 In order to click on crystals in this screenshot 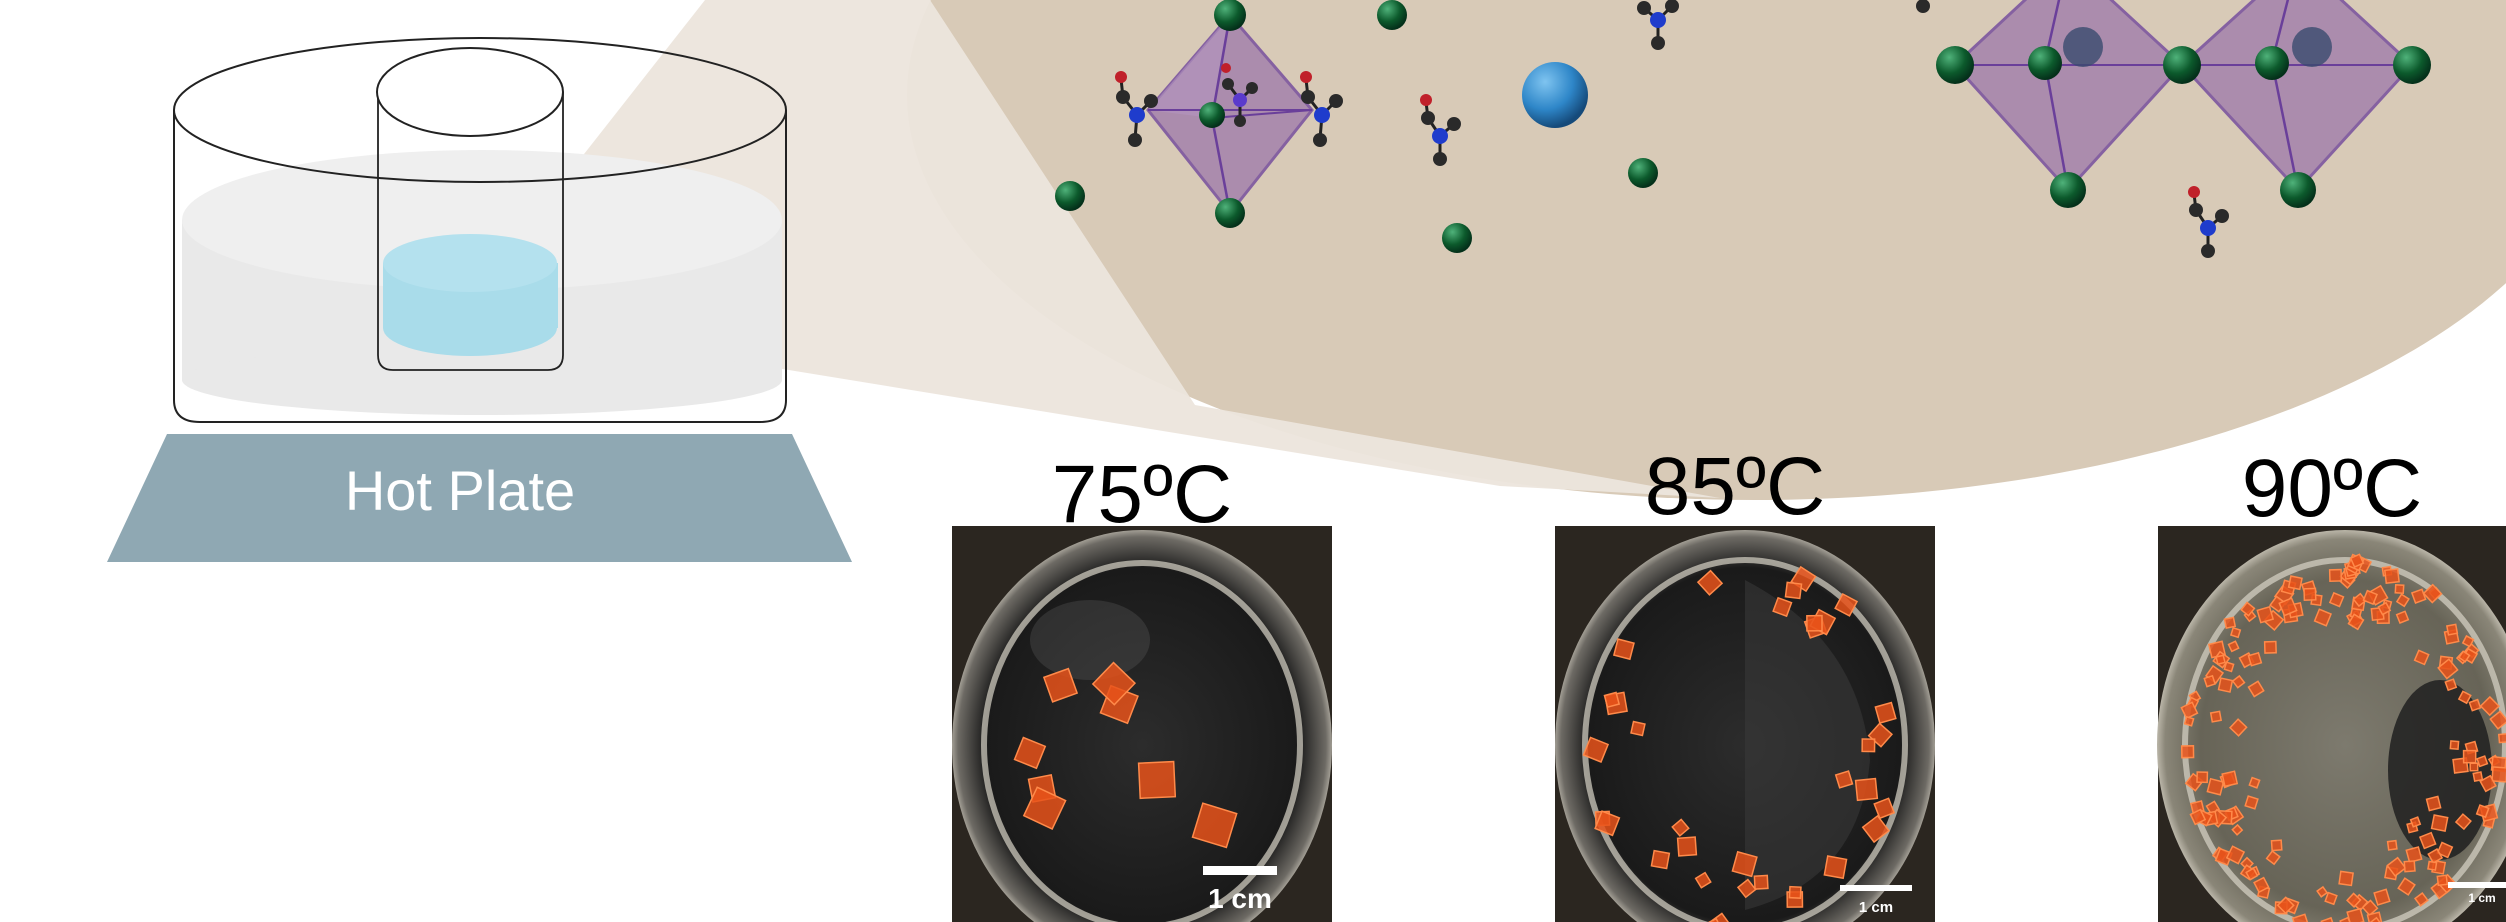, I will do `click(2343, 737)`.